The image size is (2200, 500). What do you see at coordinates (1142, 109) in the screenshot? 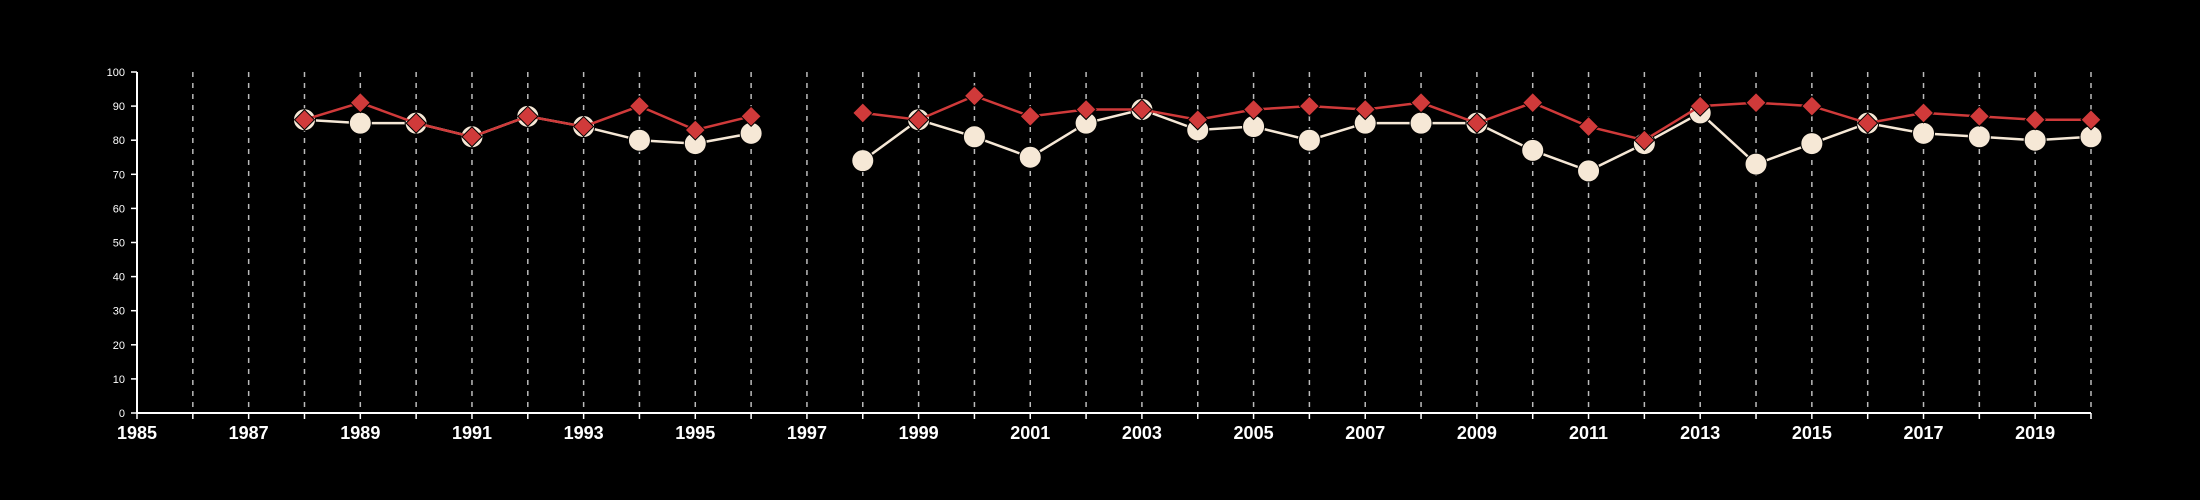
I see `series-2-point-2003` at bounding box center [1142, 109].